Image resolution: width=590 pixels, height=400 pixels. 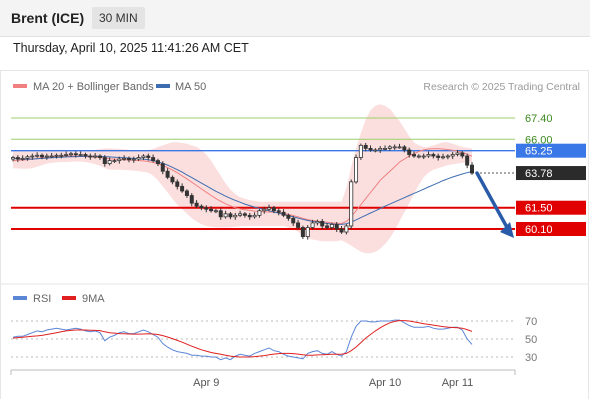 I want to click on ma20-legend-label: MA 20 + Bollinger Bands, so click(x=93, y=87).